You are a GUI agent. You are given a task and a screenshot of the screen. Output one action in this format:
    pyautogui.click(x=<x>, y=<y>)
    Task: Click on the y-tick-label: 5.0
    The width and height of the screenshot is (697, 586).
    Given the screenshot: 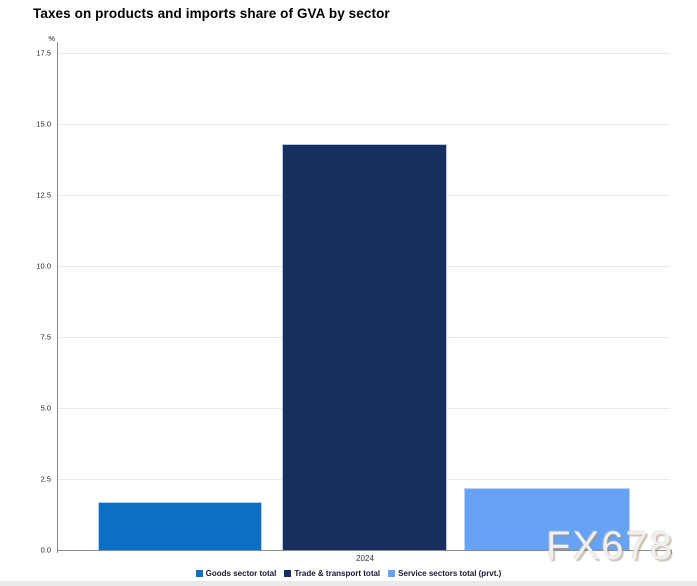 What is the action you would take?
    pyautogui.click(x=45, y=408)
    